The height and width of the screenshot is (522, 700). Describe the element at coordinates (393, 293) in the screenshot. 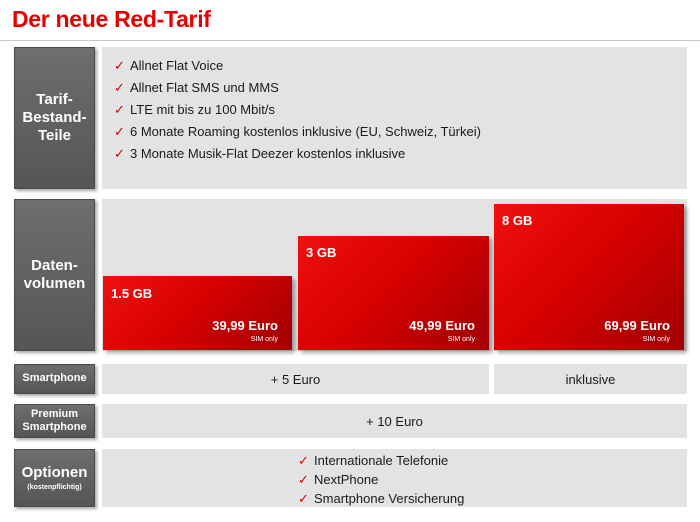

I see `tariff-card-3gb: 3 GB 49,99 Euro SIM only` at that location.